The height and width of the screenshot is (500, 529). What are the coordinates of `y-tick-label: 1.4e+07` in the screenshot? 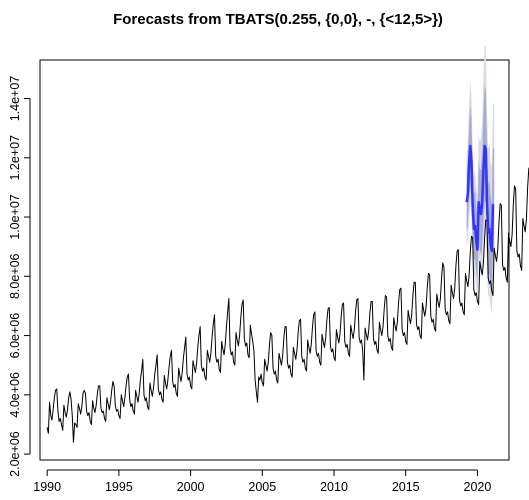 It's located at (15, 99).